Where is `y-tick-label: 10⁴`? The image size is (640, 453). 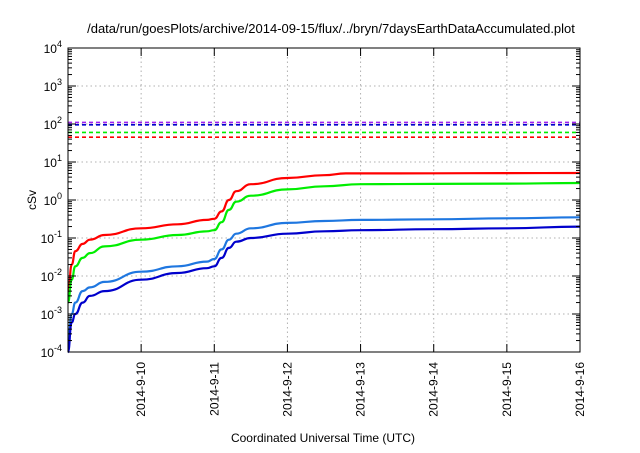
y-tick-label: 10⁴ is located at coordinates (53, 47).